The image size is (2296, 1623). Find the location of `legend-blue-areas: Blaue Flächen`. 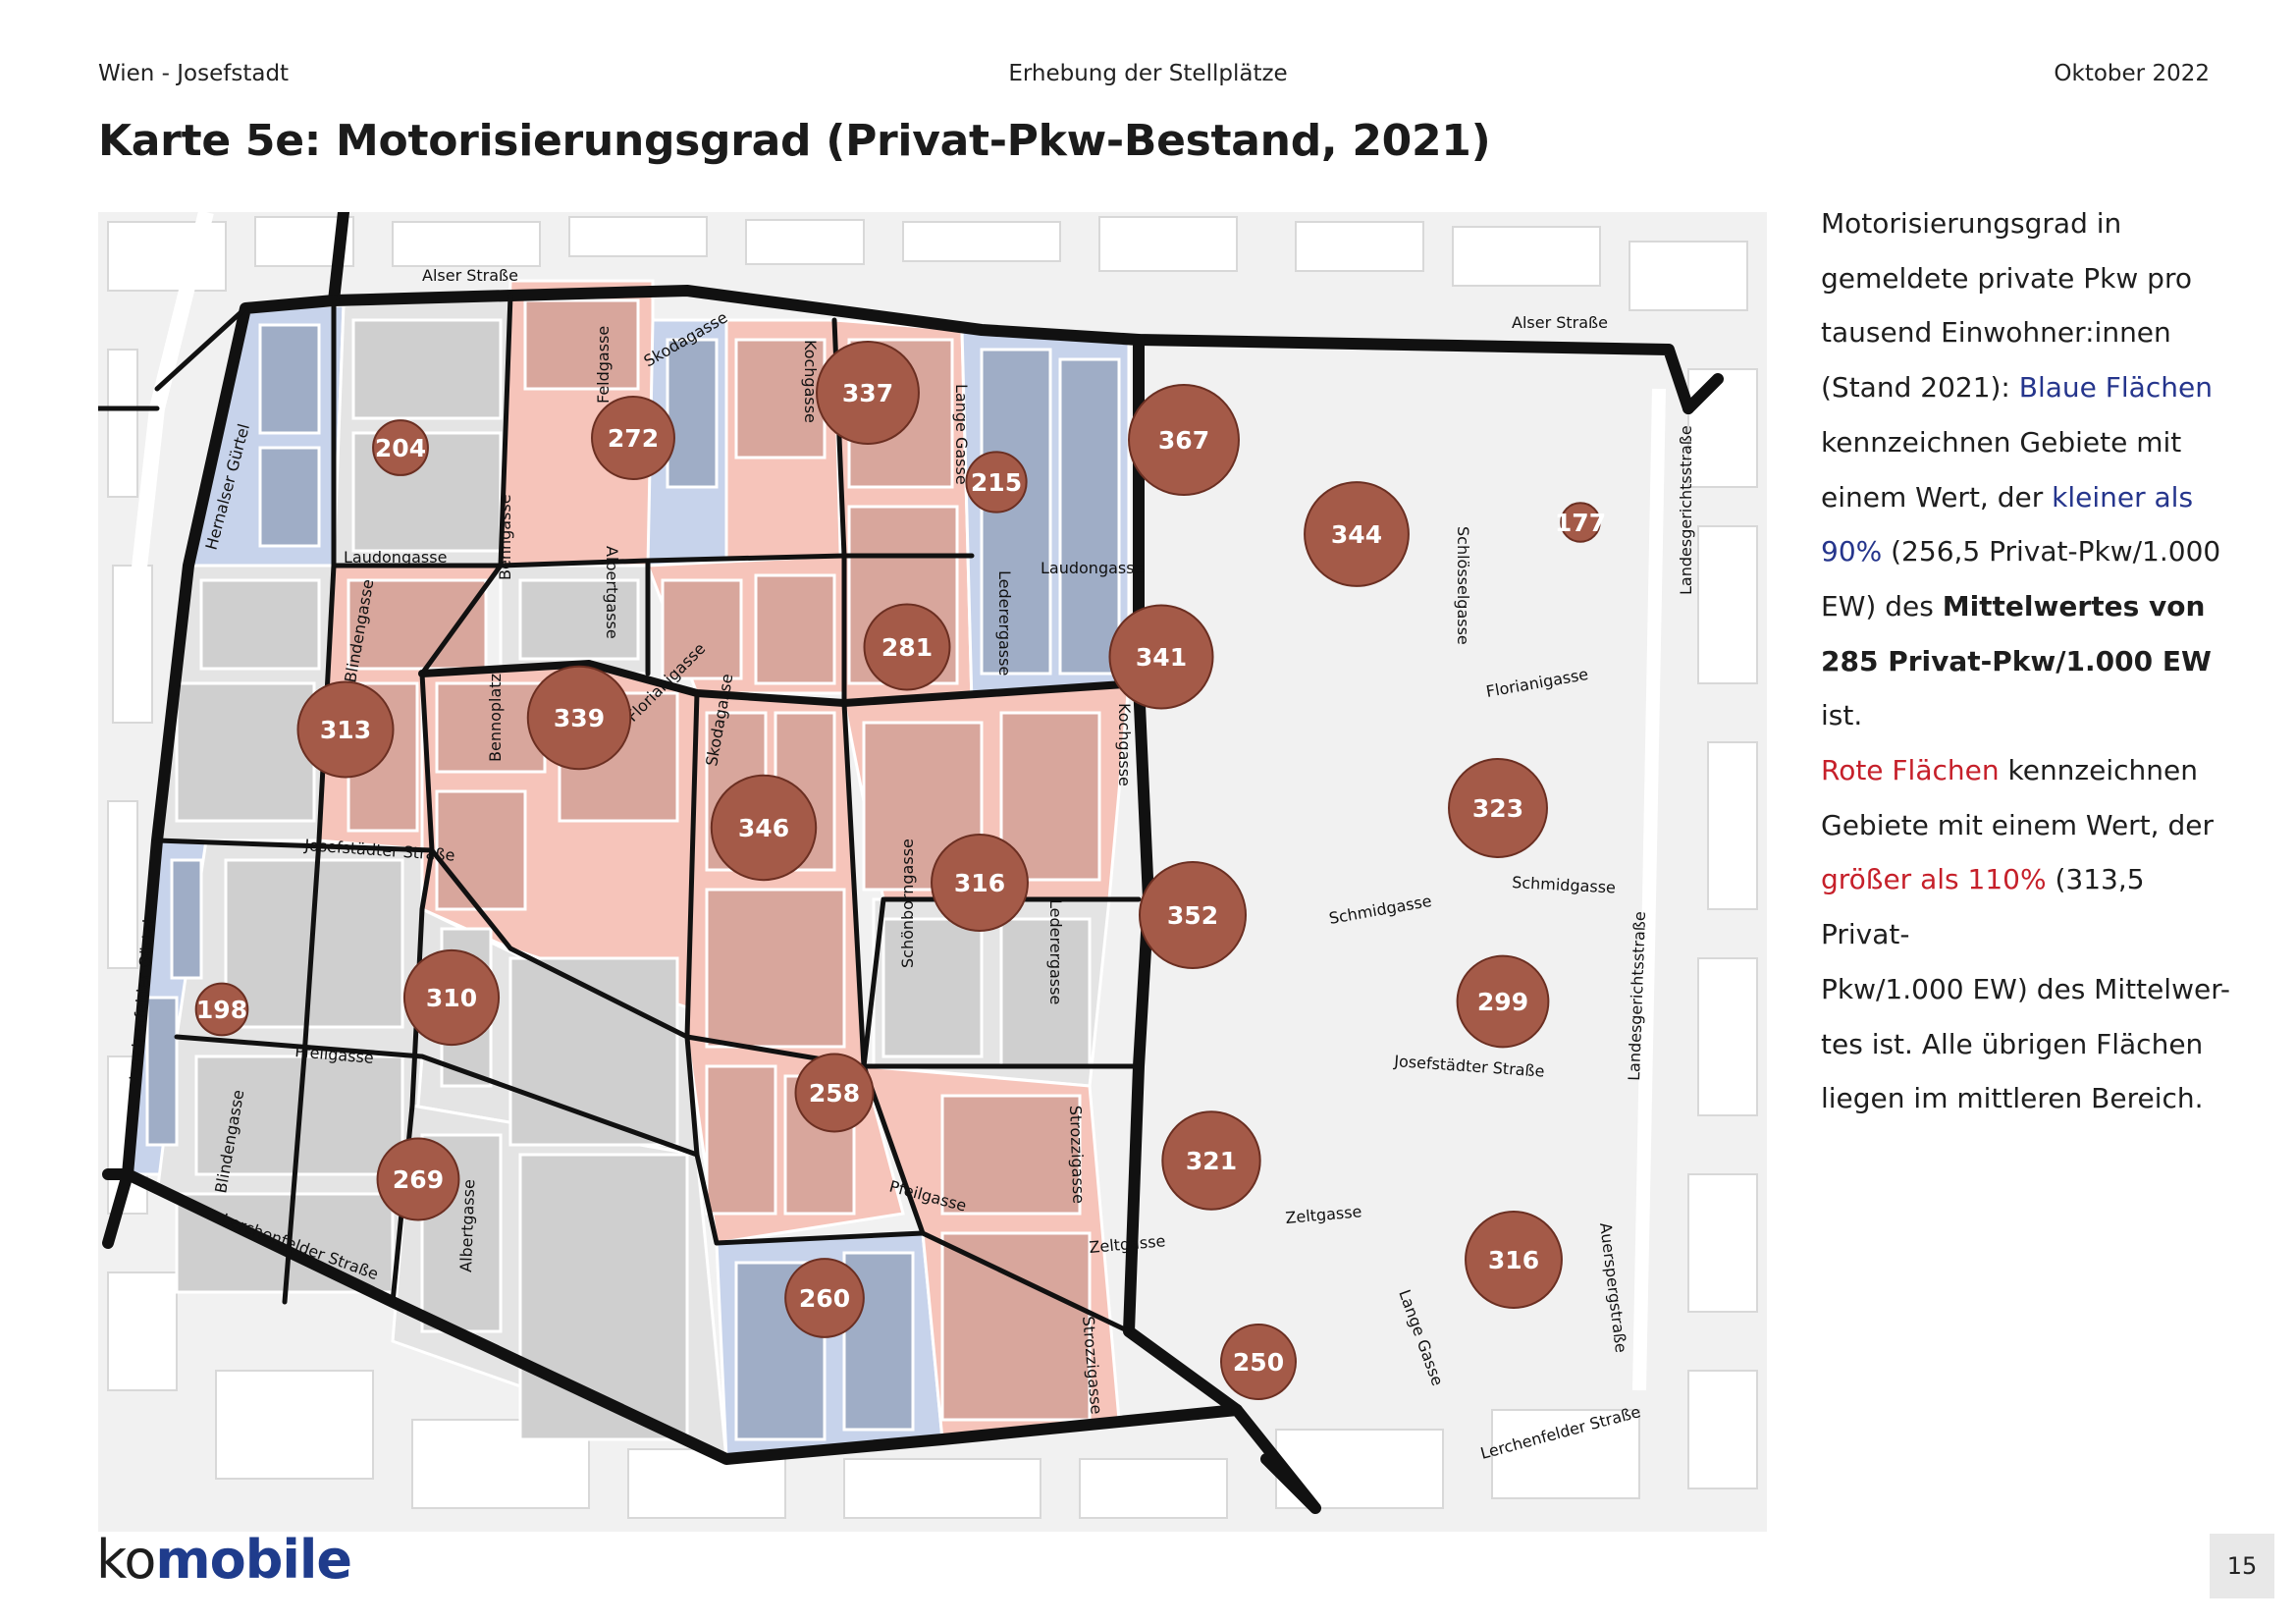

legend-blue-areas: Blaue Flächen is located at coordinates (2115, 388).